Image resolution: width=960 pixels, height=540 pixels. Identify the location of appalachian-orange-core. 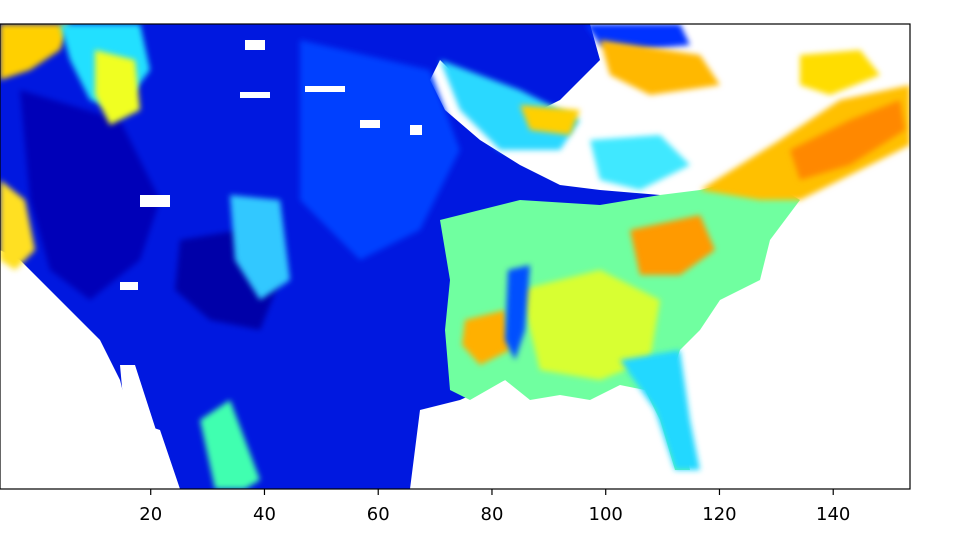
(672, 245).